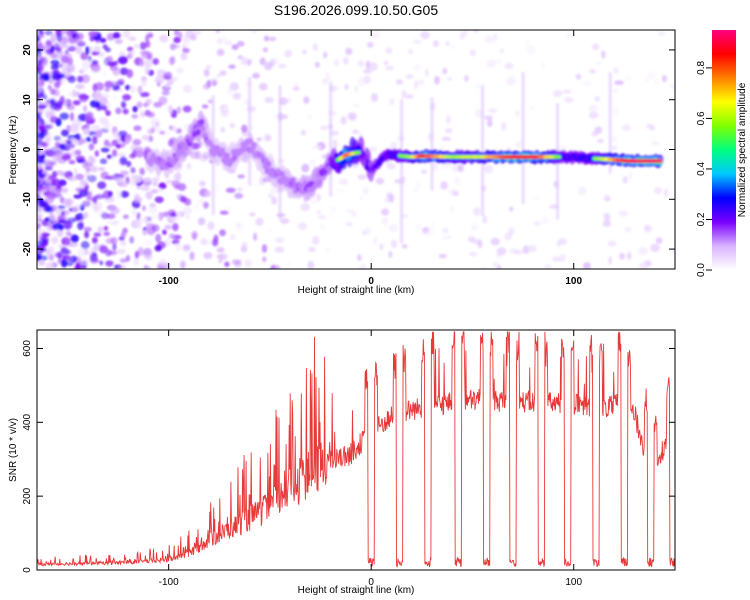 This screenshot has height=600, width=750. Describe the element at coordinates (27, 50) in the screenshot. I see `y-tick-label: 20` at that location.